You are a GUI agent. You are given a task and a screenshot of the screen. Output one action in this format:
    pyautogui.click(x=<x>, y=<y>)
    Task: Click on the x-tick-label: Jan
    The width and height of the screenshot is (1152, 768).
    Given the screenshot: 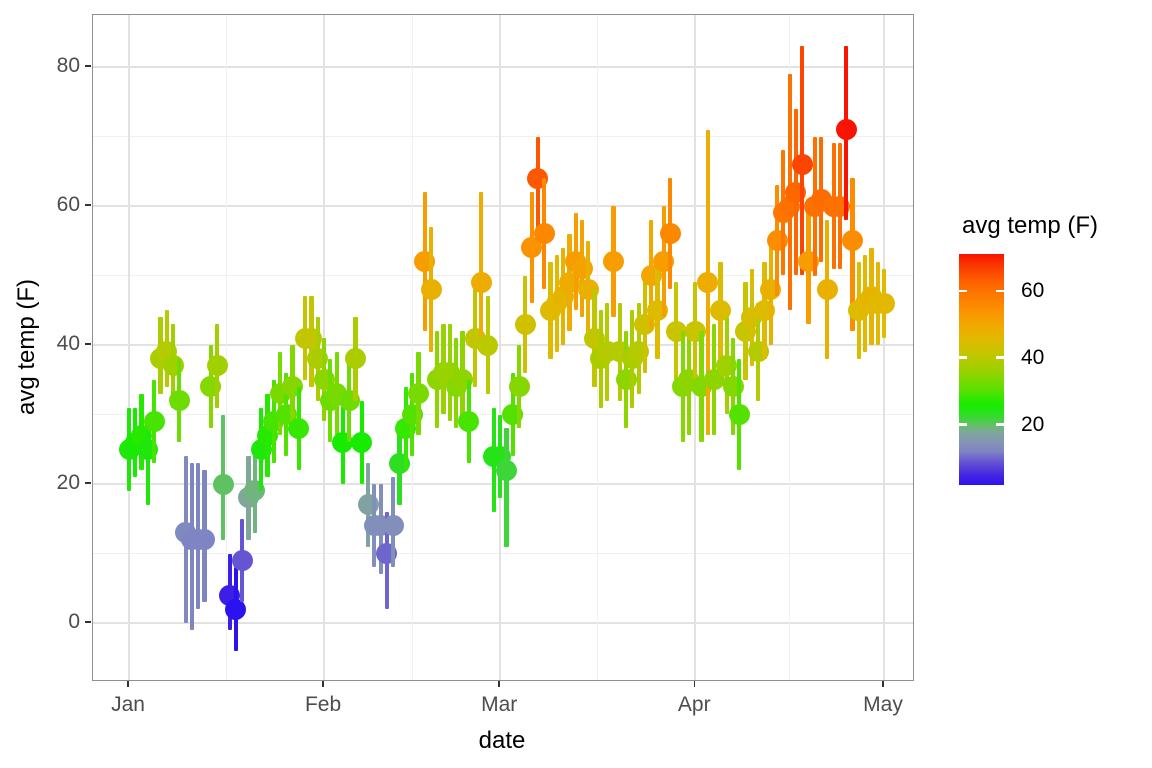 What is the action you would take?
    pyautogui.click(x=128, y=704)
    